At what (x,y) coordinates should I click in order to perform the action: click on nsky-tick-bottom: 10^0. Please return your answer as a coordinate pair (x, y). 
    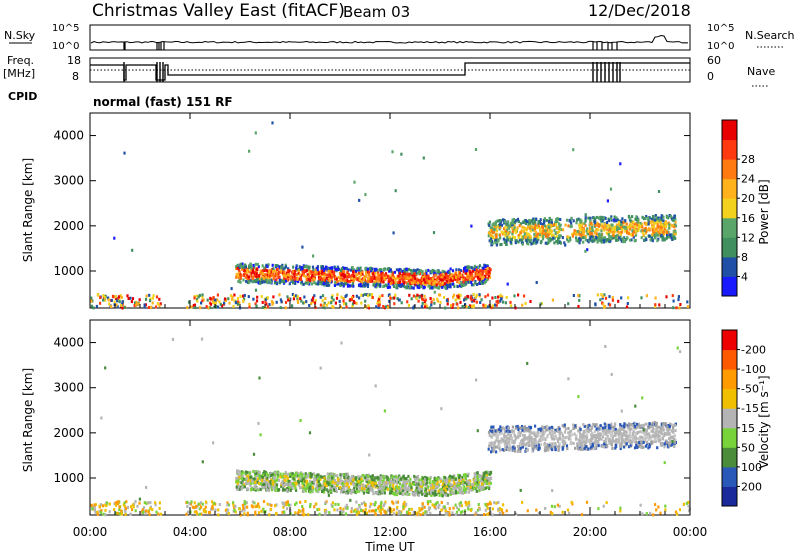
    Looking at the image, I should click on (65, 46).